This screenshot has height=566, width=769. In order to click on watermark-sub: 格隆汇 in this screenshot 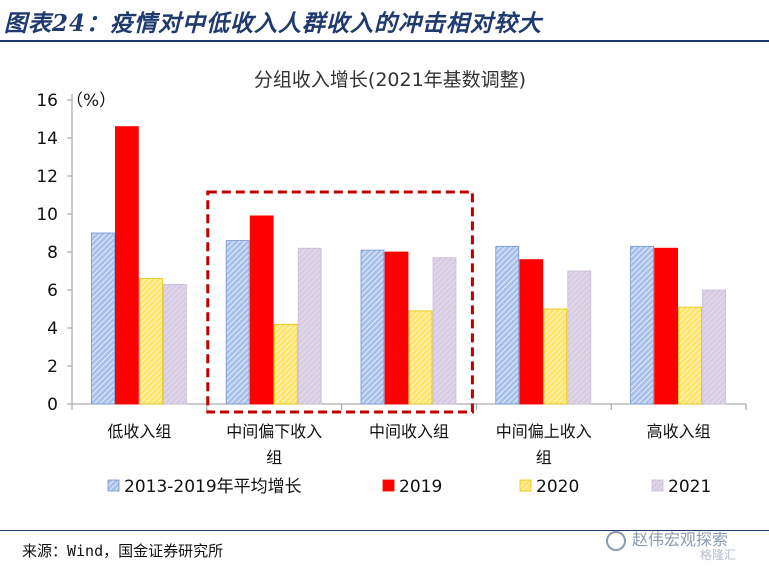, I will do `click(718, 555)`.